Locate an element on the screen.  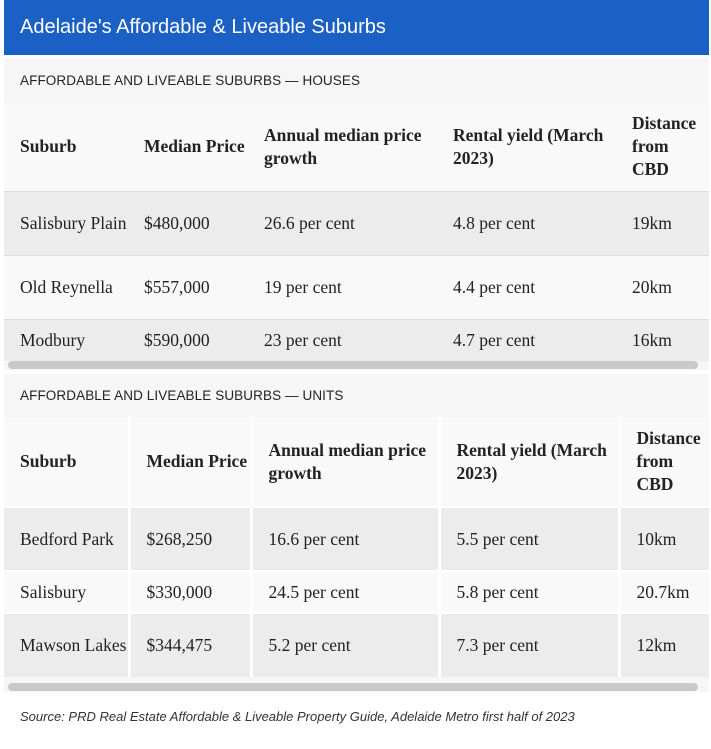
cell-median-price: $268,250 is located at coordinates (191, 539).